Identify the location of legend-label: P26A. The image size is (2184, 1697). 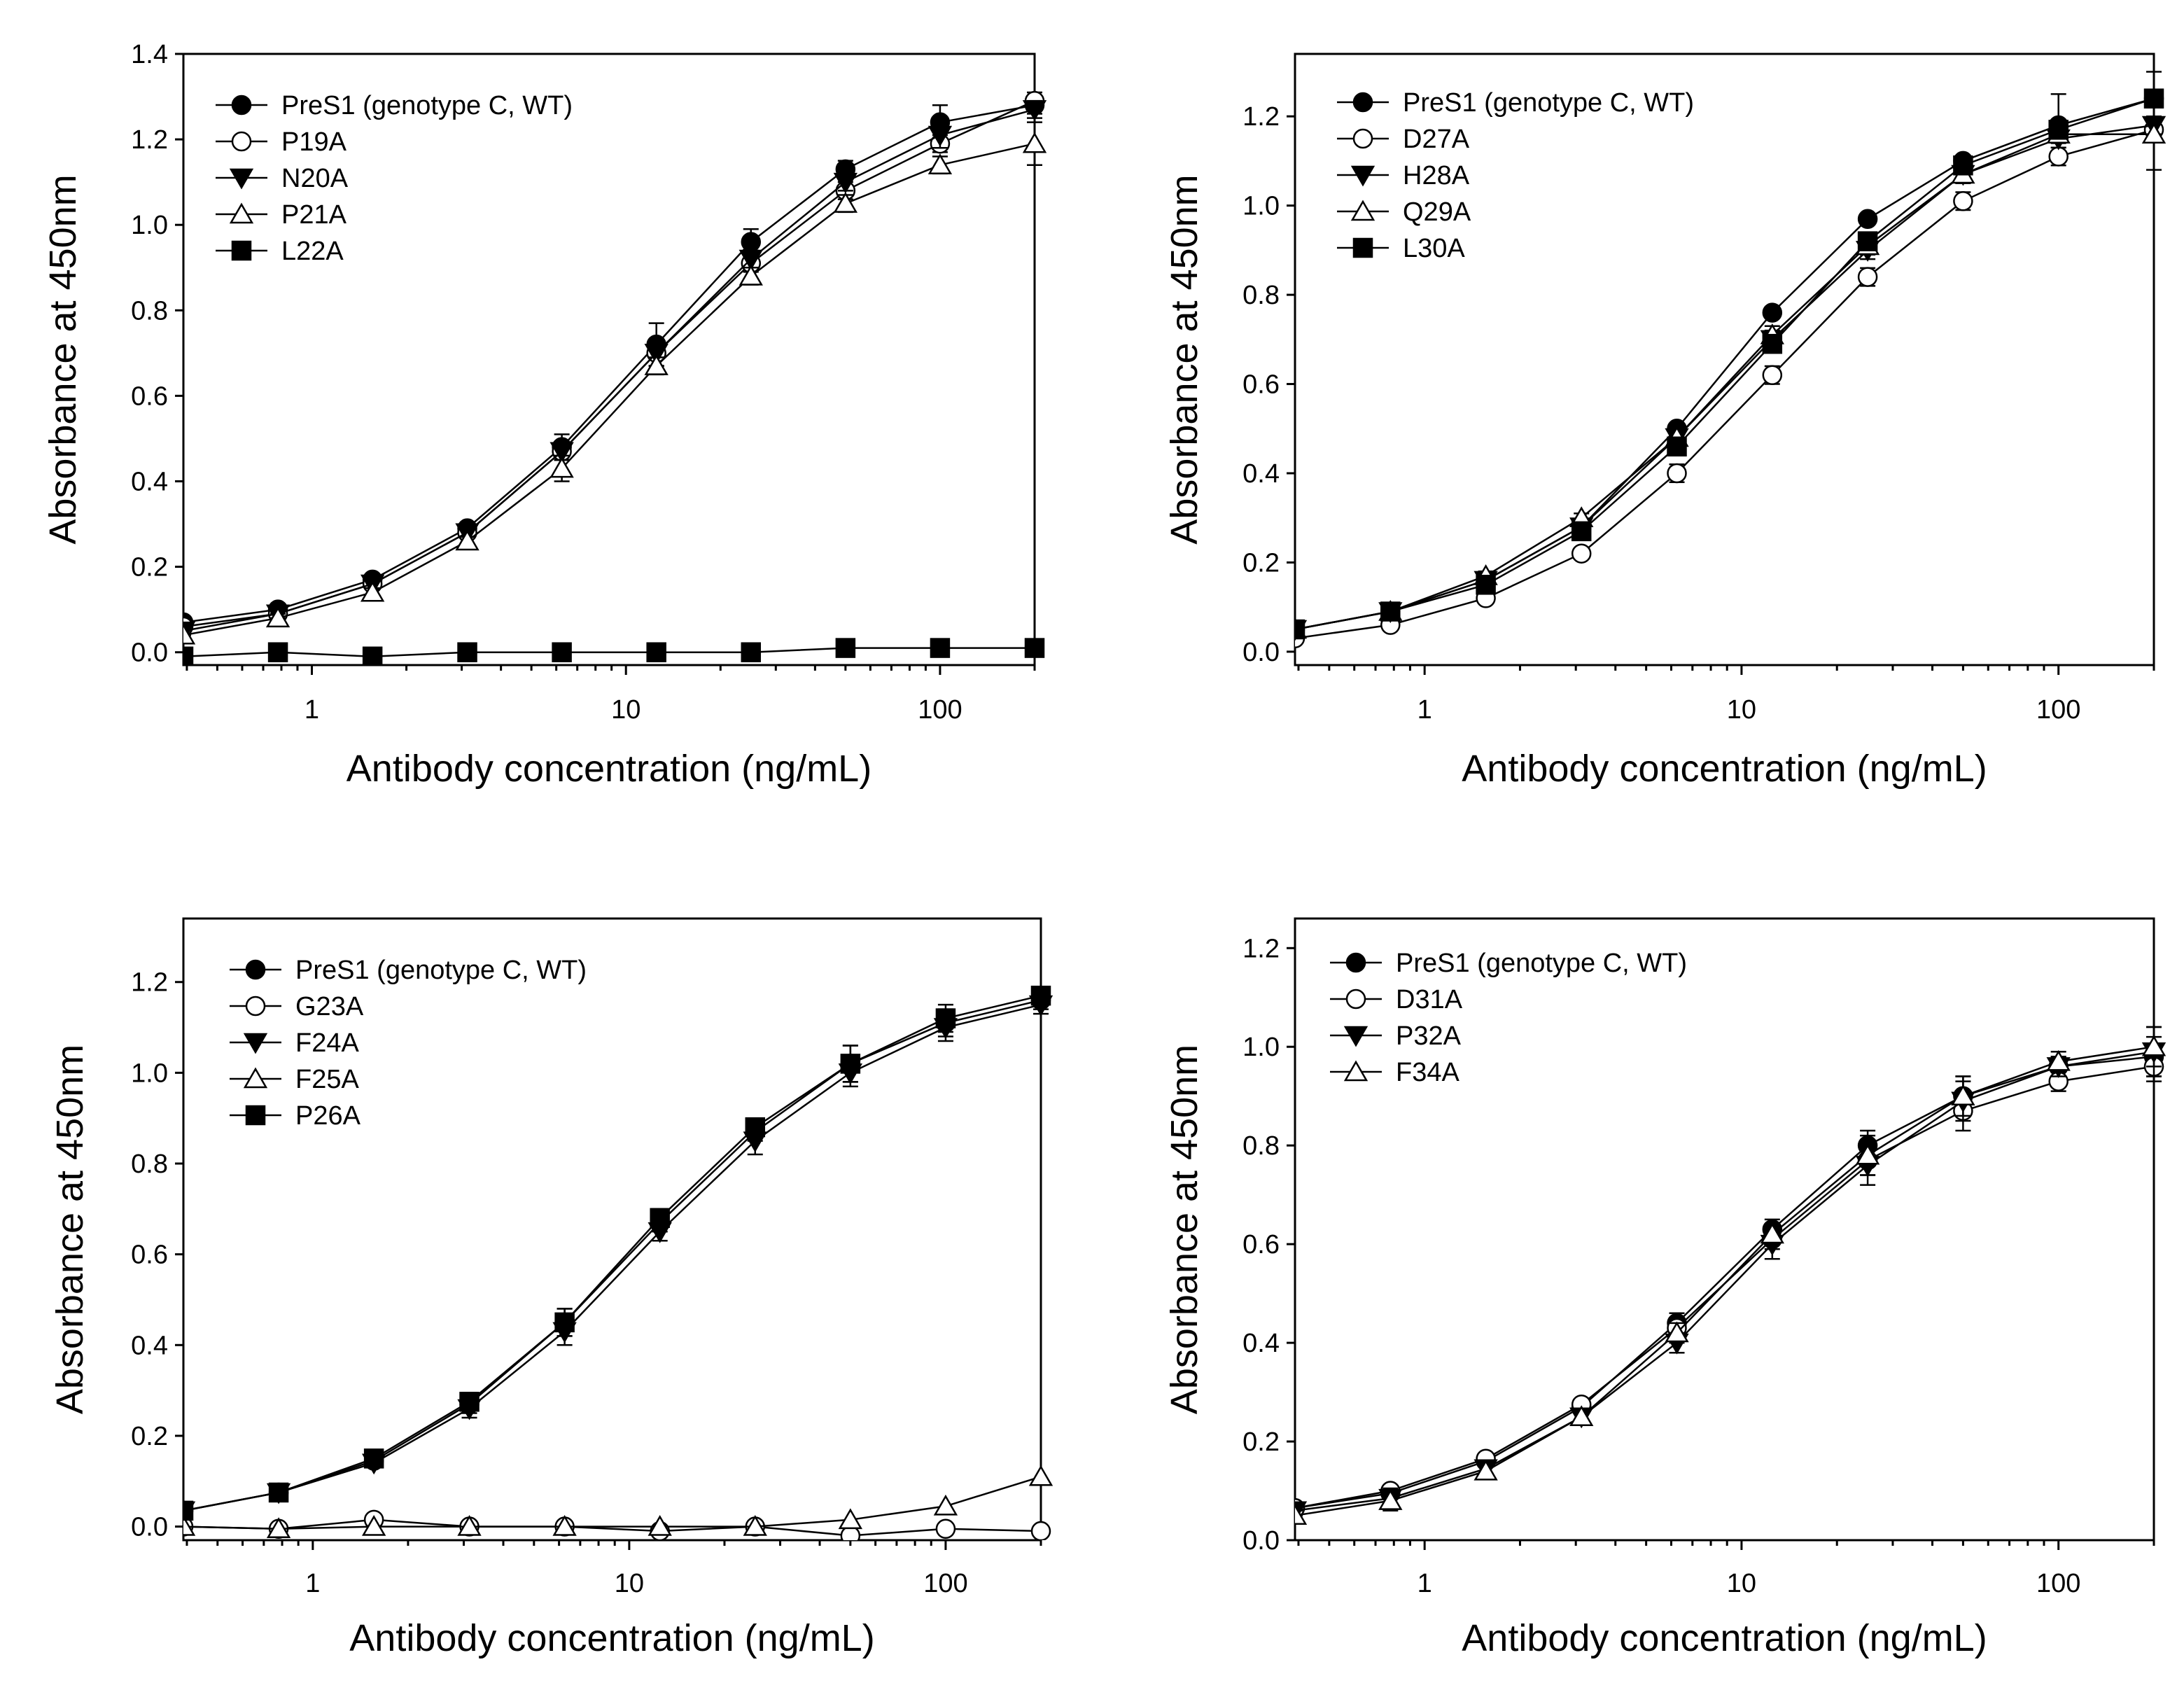
(328, 1116).